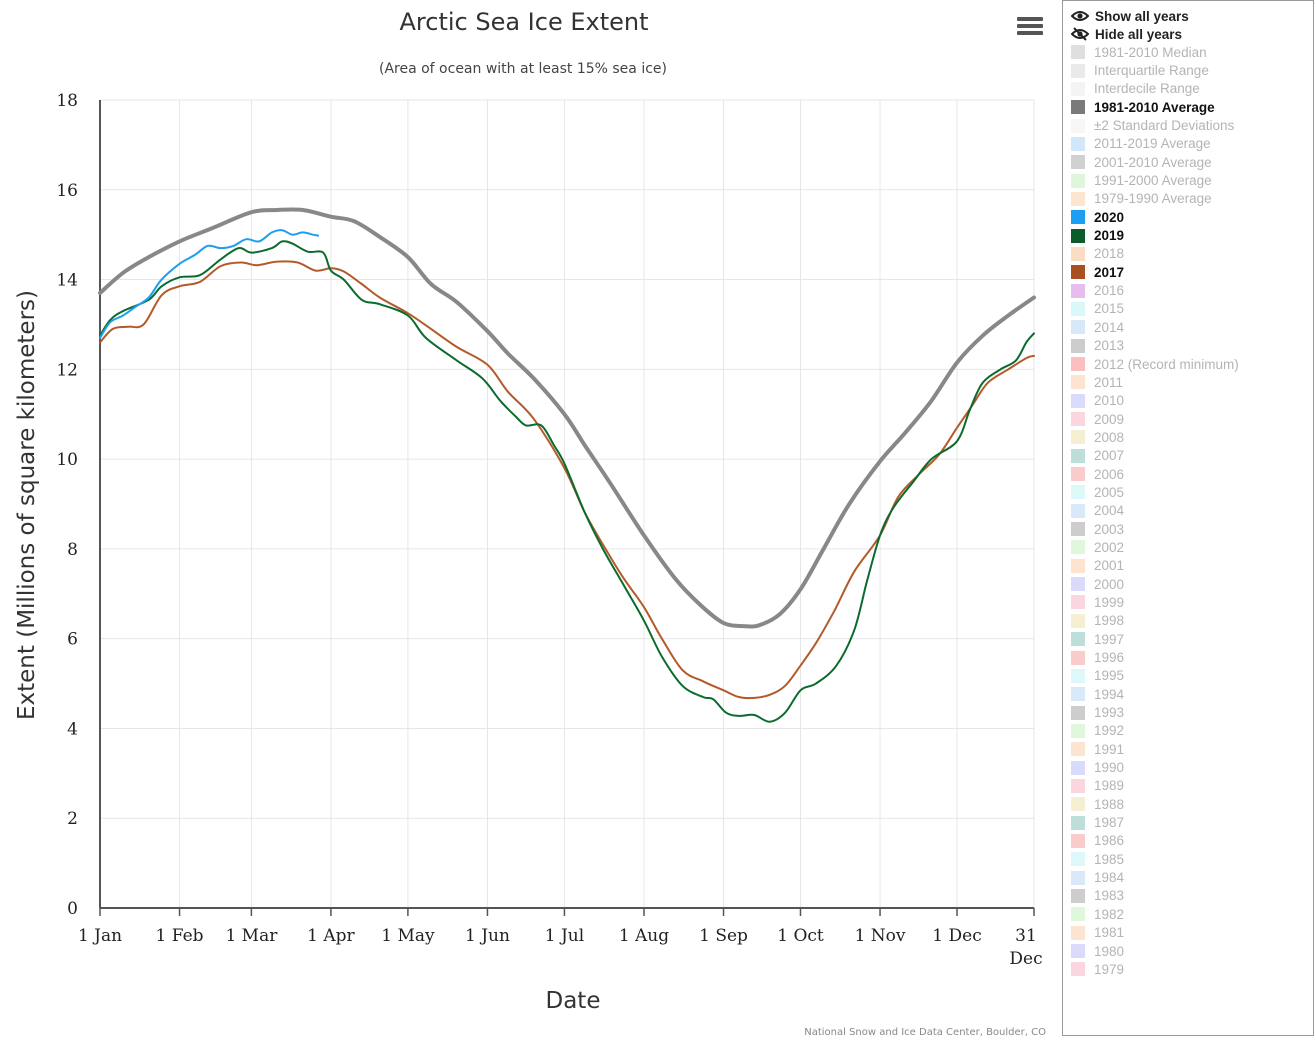  What do you see at coordinates (1109, 713) in the screenshot?
I see `legend-item-label: 1993` at bounding box center [1109, 713].